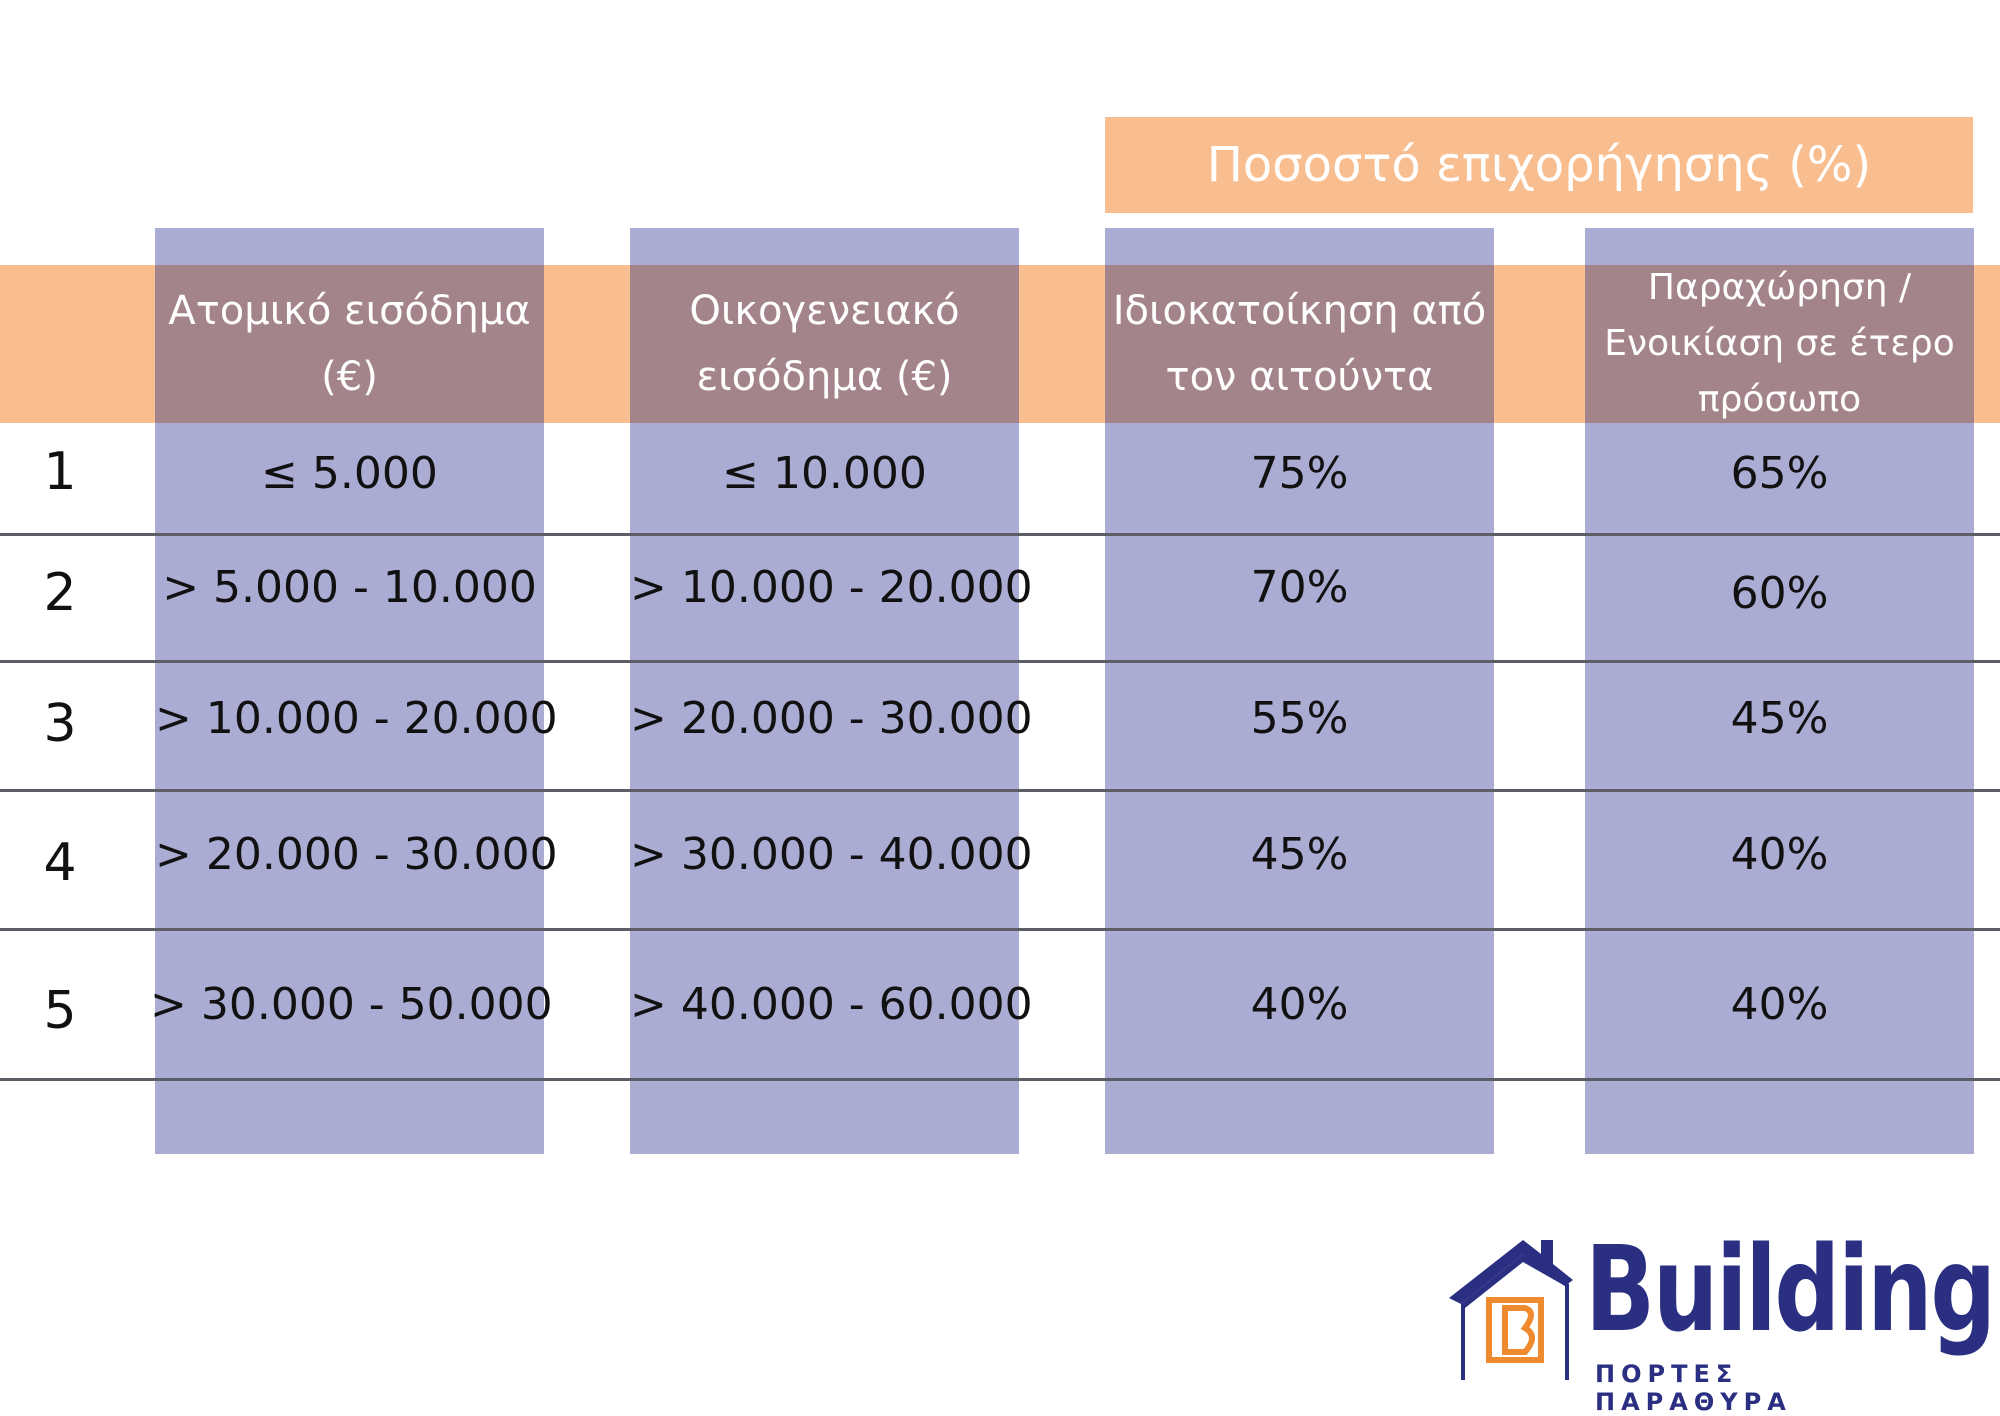 This screenshot has height=1416, width=2000. I want to click on row-number: 4, so click(60, 863).